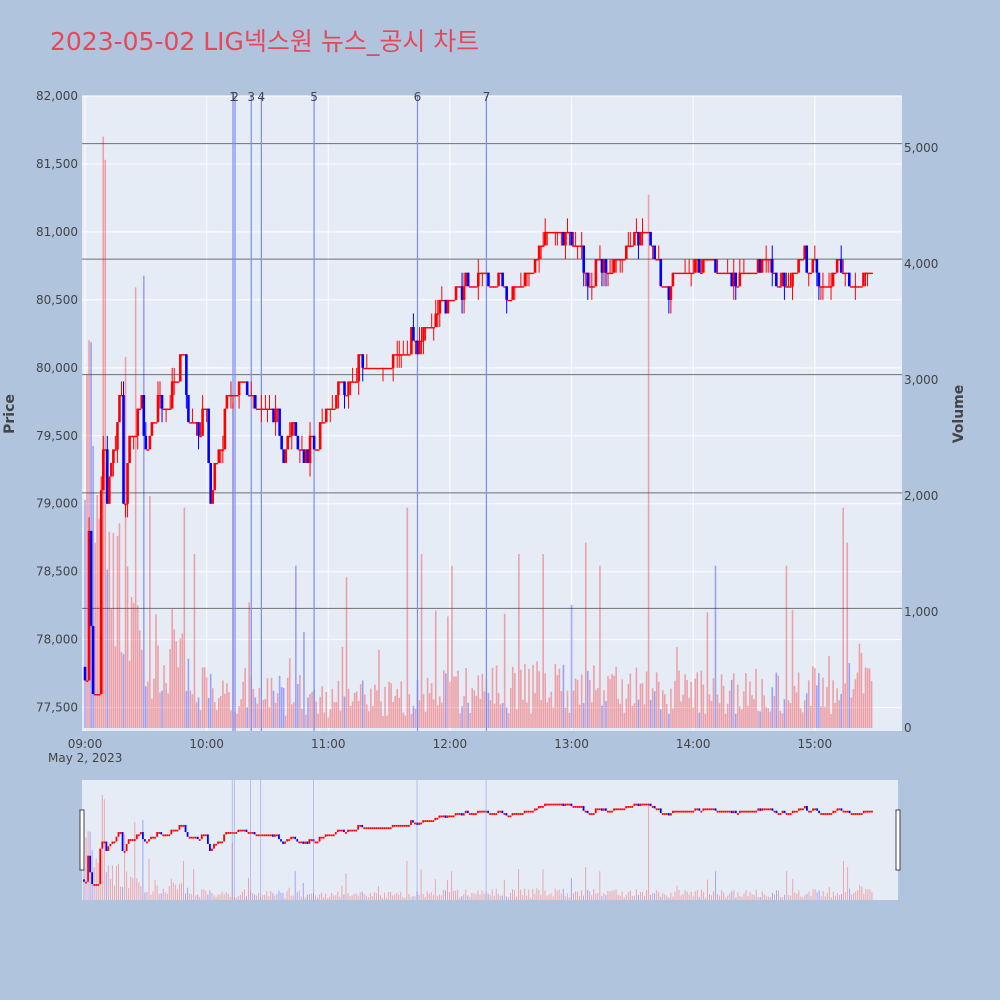 The width and height of the screenshot is (1000, 1000). I want to click on range-slider-background, so click(490, 840).